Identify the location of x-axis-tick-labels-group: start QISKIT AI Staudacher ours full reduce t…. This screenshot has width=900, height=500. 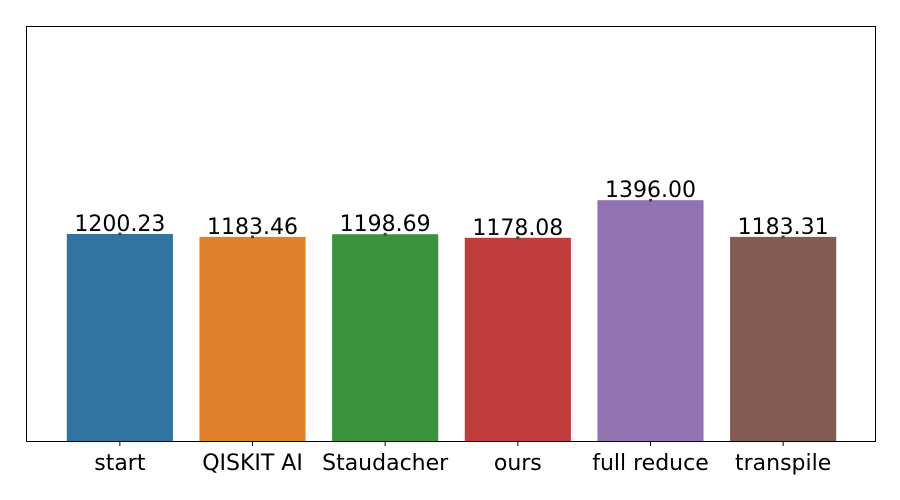
(462, 463).